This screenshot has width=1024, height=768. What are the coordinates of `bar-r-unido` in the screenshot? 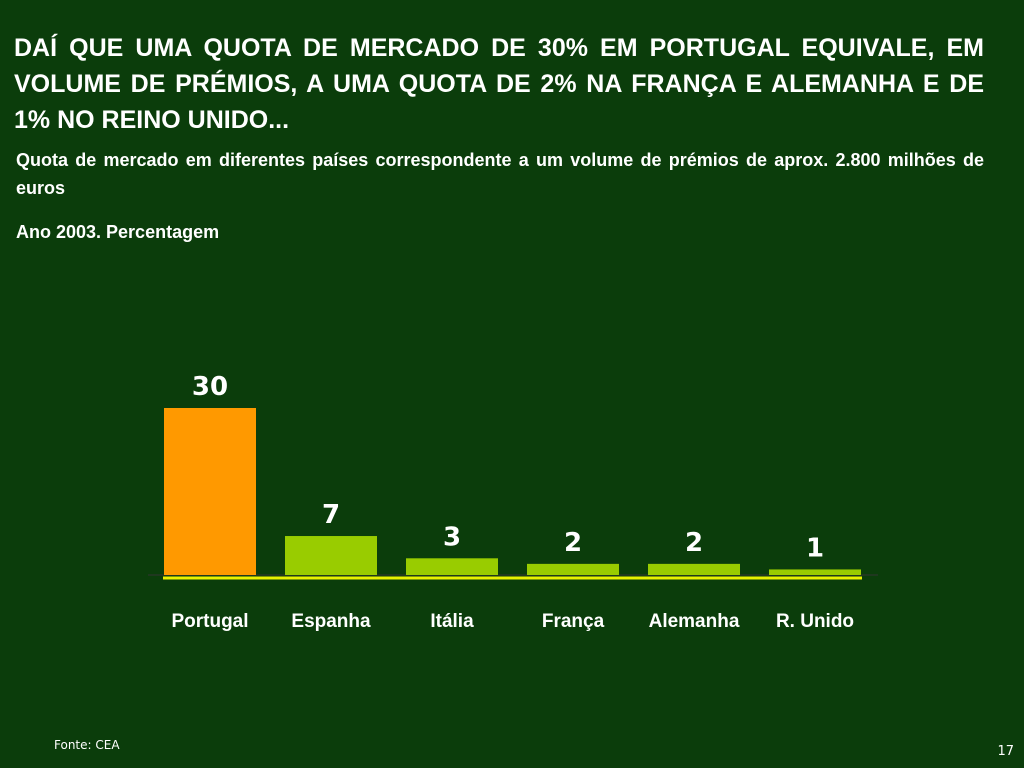 It's located at (815, 572).